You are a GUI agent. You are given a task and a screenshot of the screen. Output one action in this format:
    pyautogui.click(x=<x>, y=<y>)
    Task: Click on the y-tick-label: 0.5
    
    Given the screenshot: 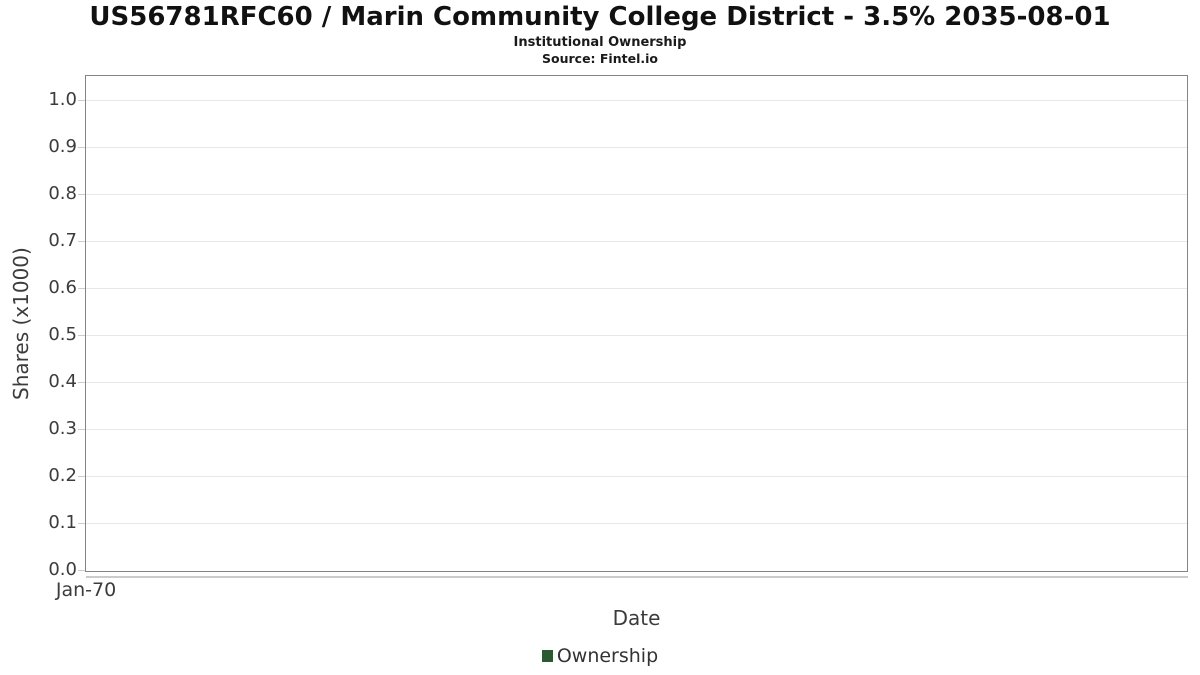 What is the action you would take?
    pyautogui.click(x=62, y=334)
    